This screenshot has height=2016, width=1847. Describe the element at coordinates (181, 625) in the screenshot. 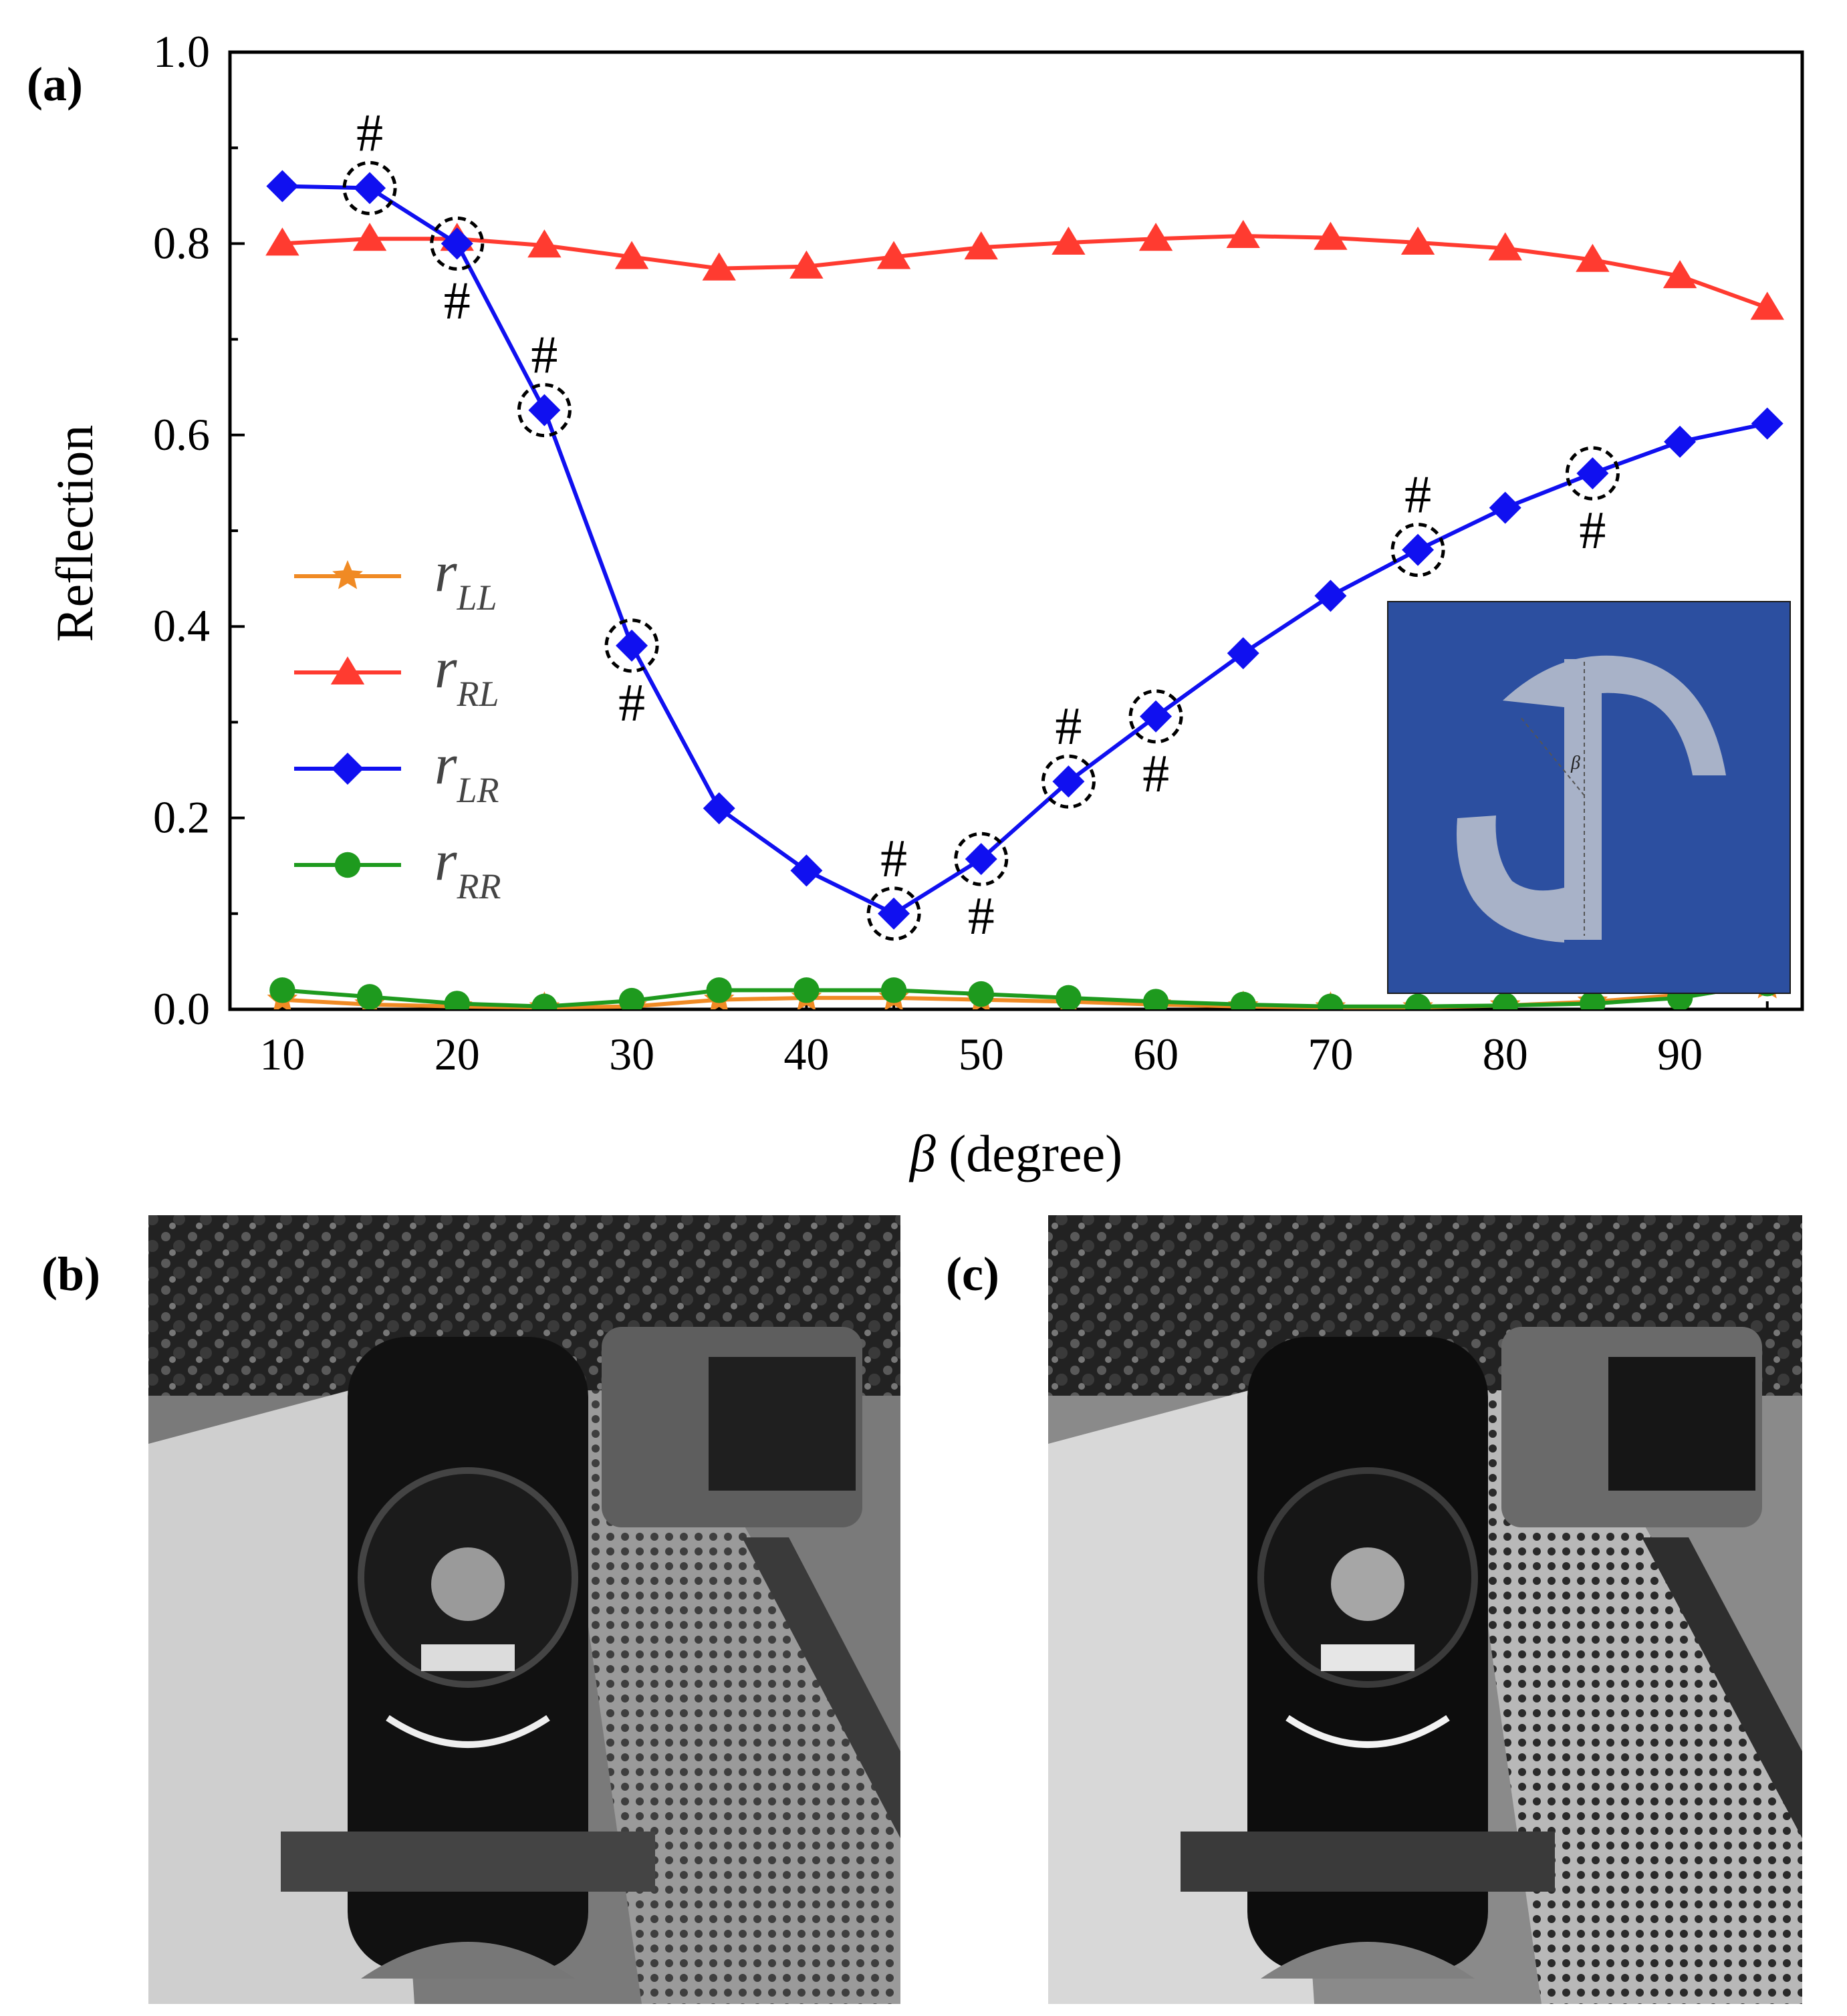

I see `y-tick-label: 0.4` at that location.